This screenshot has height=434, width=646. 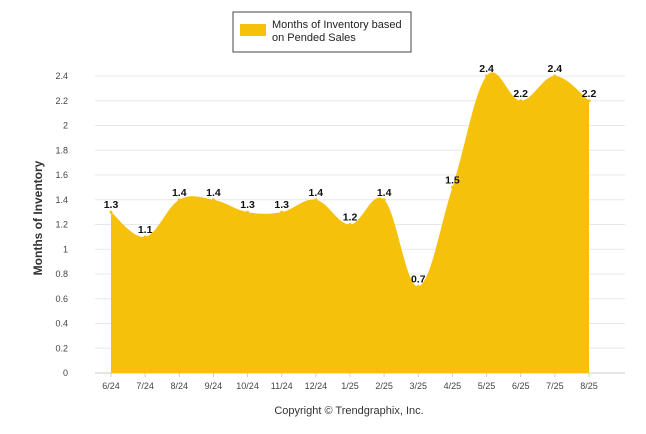 I want to click on x-tick-label: 8/24, so click(x=180, y=386).